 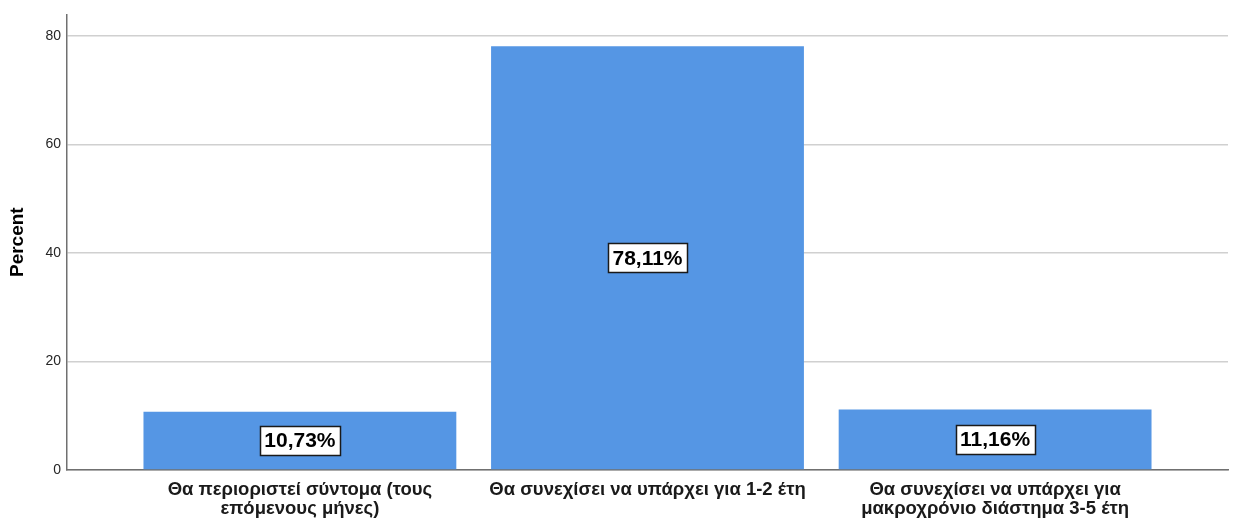 I want to click on y-tick-label: 40, so click(x=53, y=251).